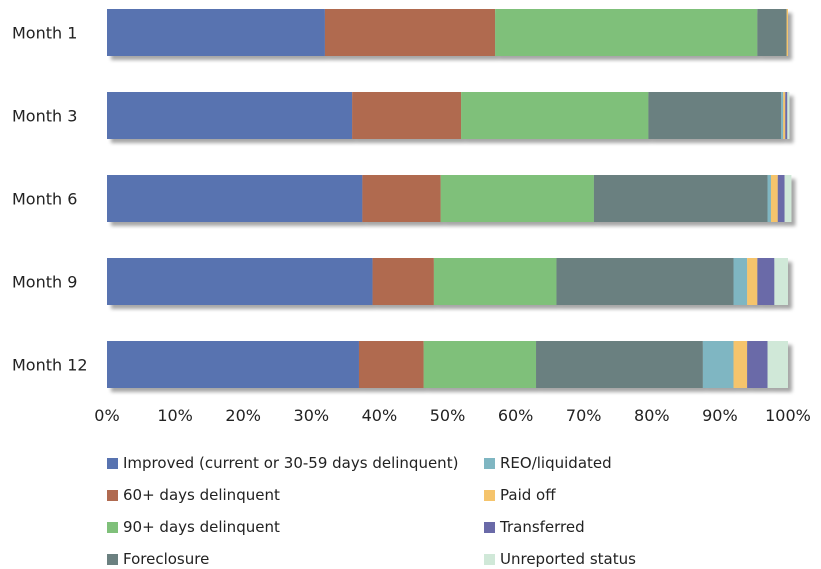  I want to click on category-label: Month 1, so click(44, 33).